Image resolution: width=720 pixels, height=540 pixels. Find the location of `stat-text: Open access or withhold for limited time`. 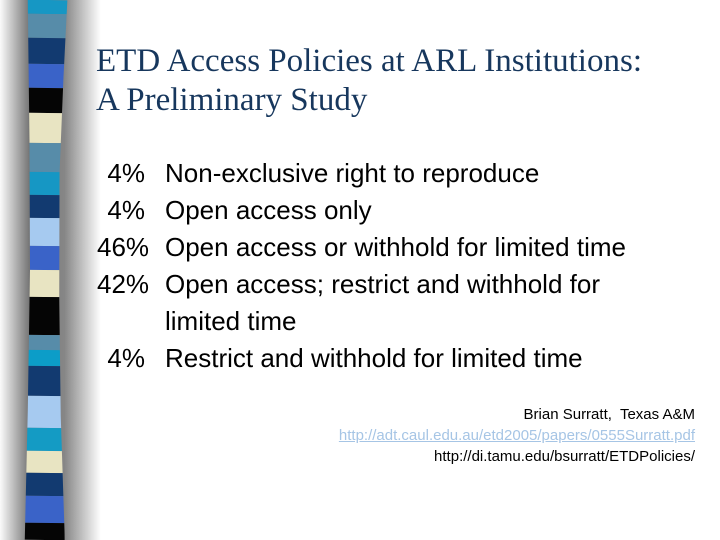

stat-text: Open access or withhold for limited time is located at coordinates (385, 247).